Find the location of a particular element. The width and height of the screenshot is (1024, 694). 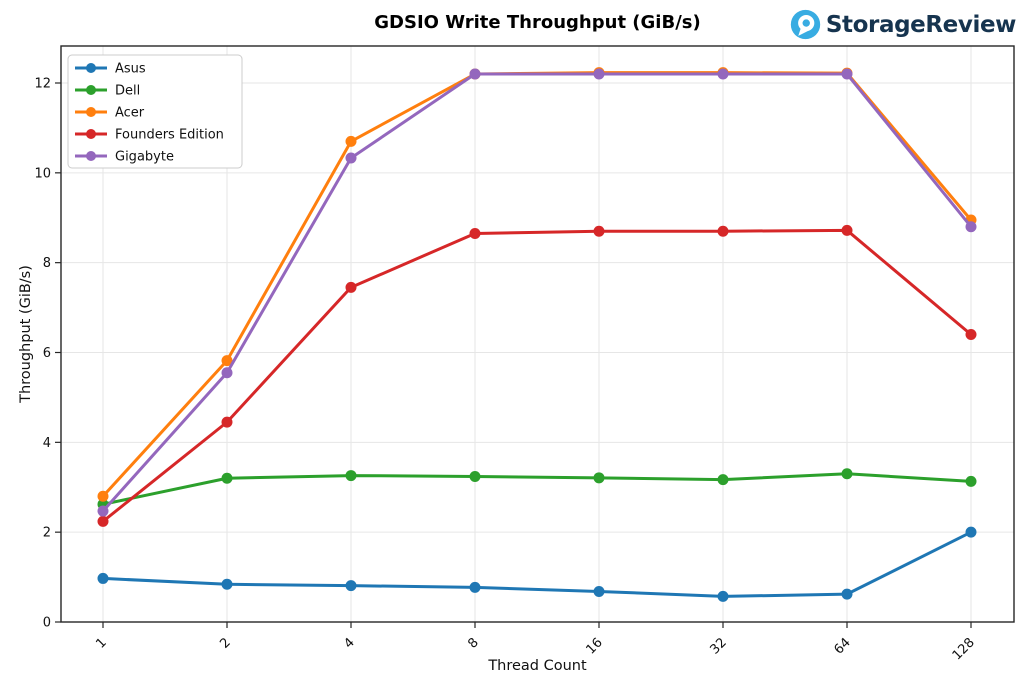

legend-label-dell: Dell is located at coordinates (127, 91).